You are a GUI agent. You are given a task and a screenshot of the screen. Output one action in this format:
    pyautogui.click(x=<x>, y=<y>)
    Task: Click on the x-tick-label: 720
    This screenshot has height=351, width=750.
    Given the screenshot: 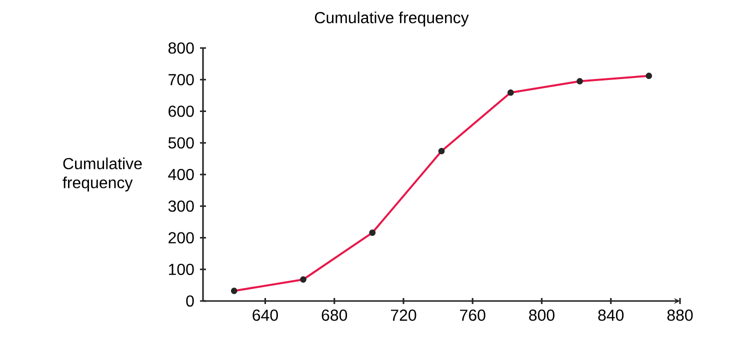 What is the action you would take?
    pyautogui.click(x=403, y=315)
    